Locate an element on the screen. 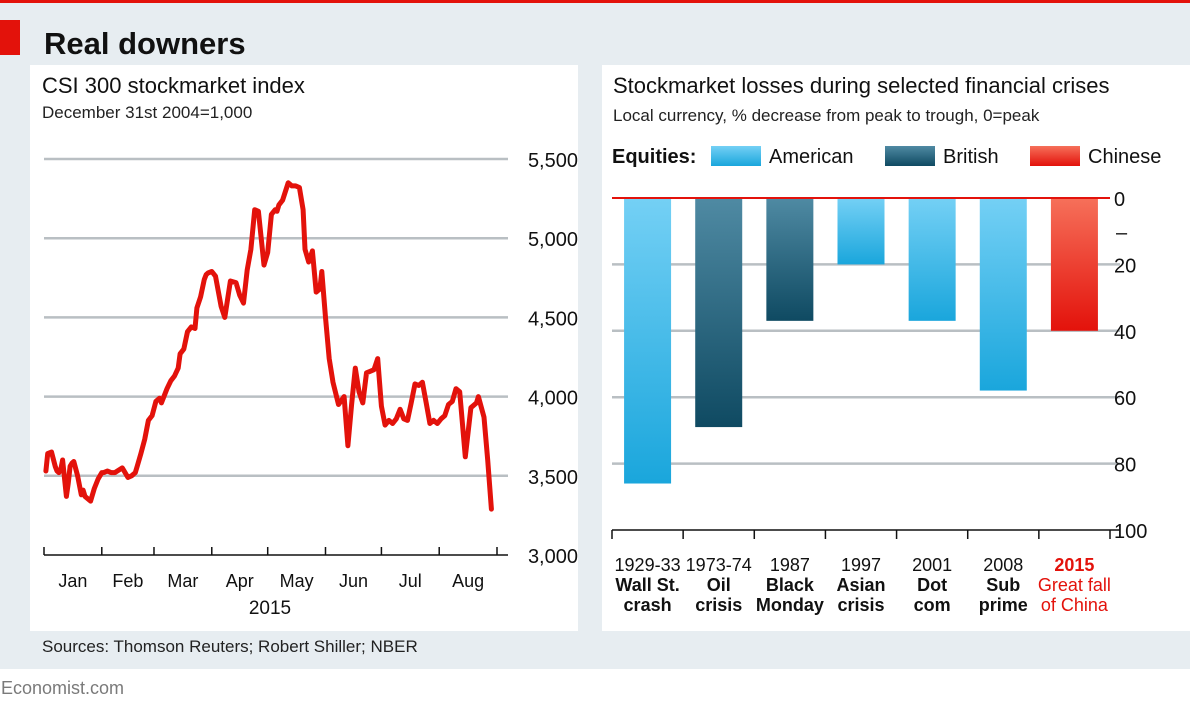 This screenshot has width=1190, height=706. category-name-line1: Sub is located at coordinates (1003, 585).